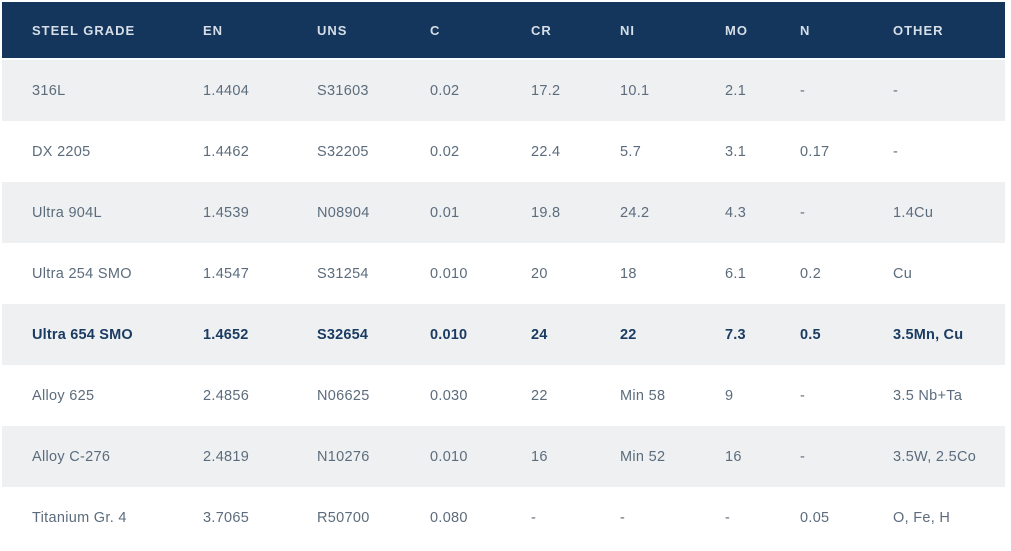 This screenshot has width=1011, height=551. Describe the element at coordinates (226, 334) in the screenshot. I see `table-cell: 1.4652` at that location.